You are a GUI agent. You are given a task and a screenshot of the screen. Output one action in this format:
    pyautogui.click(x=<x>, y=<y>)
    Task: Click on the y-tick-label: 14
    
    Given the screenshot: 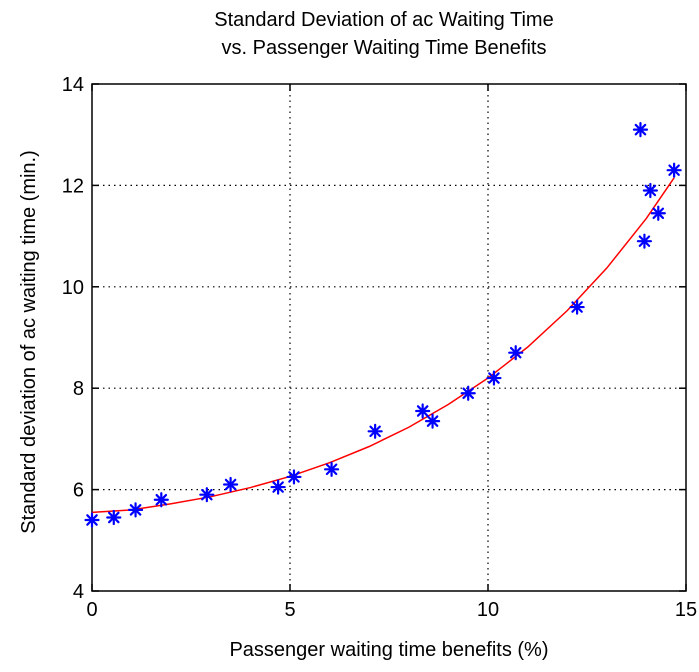 What is the action you would take?
    pyautogui.click(x=73, y=85)
    